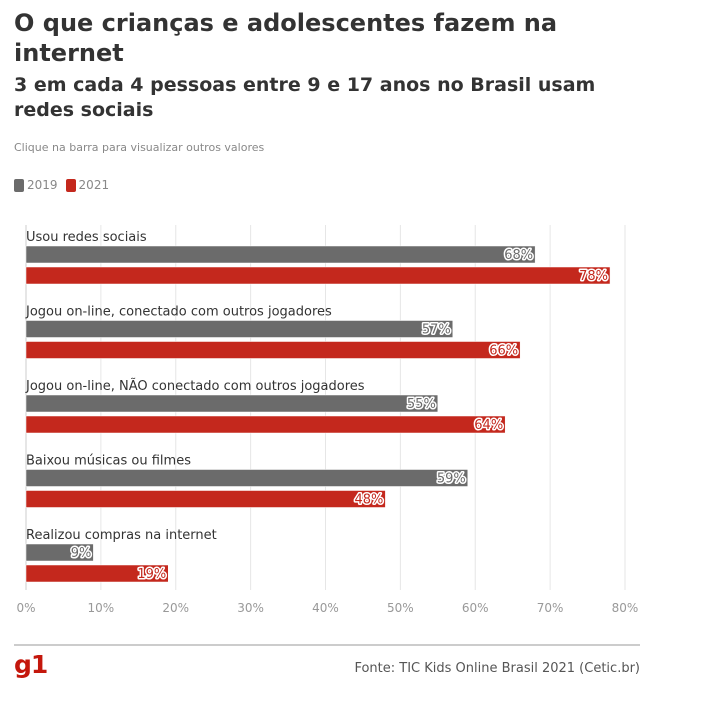 The width and height of the screenshot is (709, 723). I want to click on category-label: Usou redes sociais, so click(86, 237).